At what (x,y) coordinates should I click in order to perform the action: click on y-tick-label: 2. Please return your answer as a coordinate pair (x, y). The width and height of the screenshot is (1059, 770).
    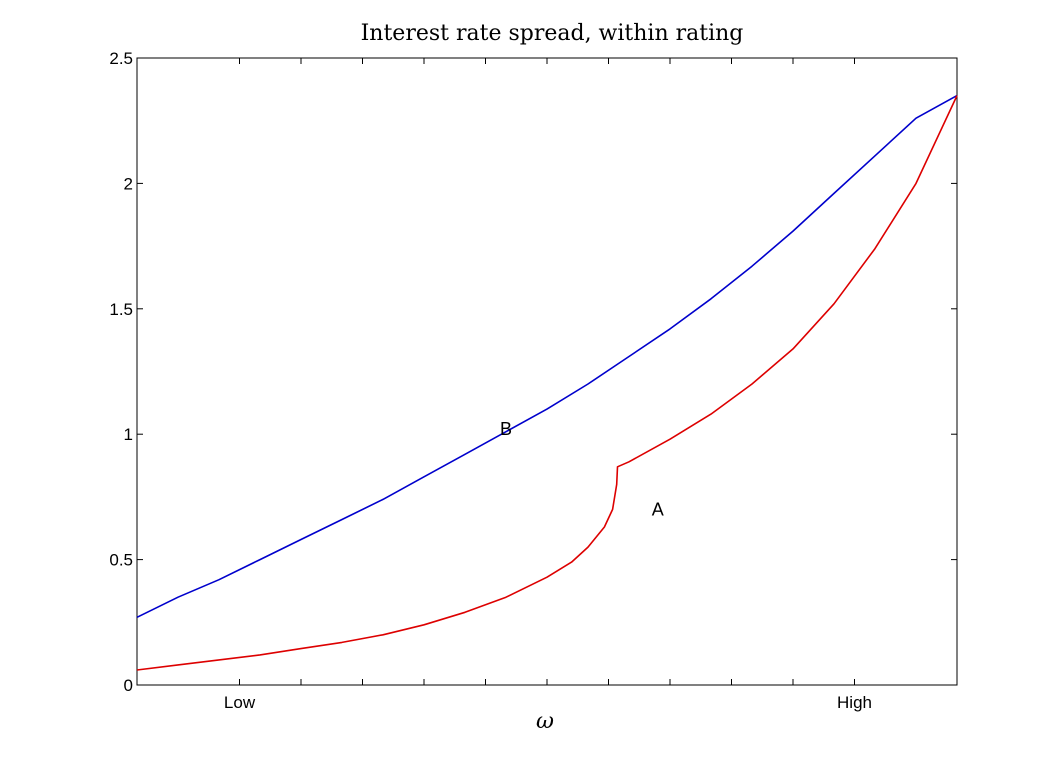
    Looking at the image, I should click on (128, 183).